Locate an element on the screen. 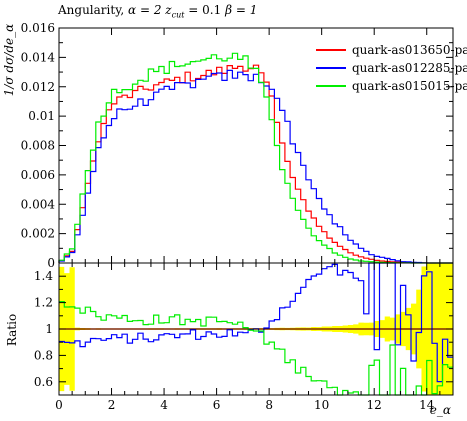  main-ytick-label: 0 is located at coordinates (51, 263).